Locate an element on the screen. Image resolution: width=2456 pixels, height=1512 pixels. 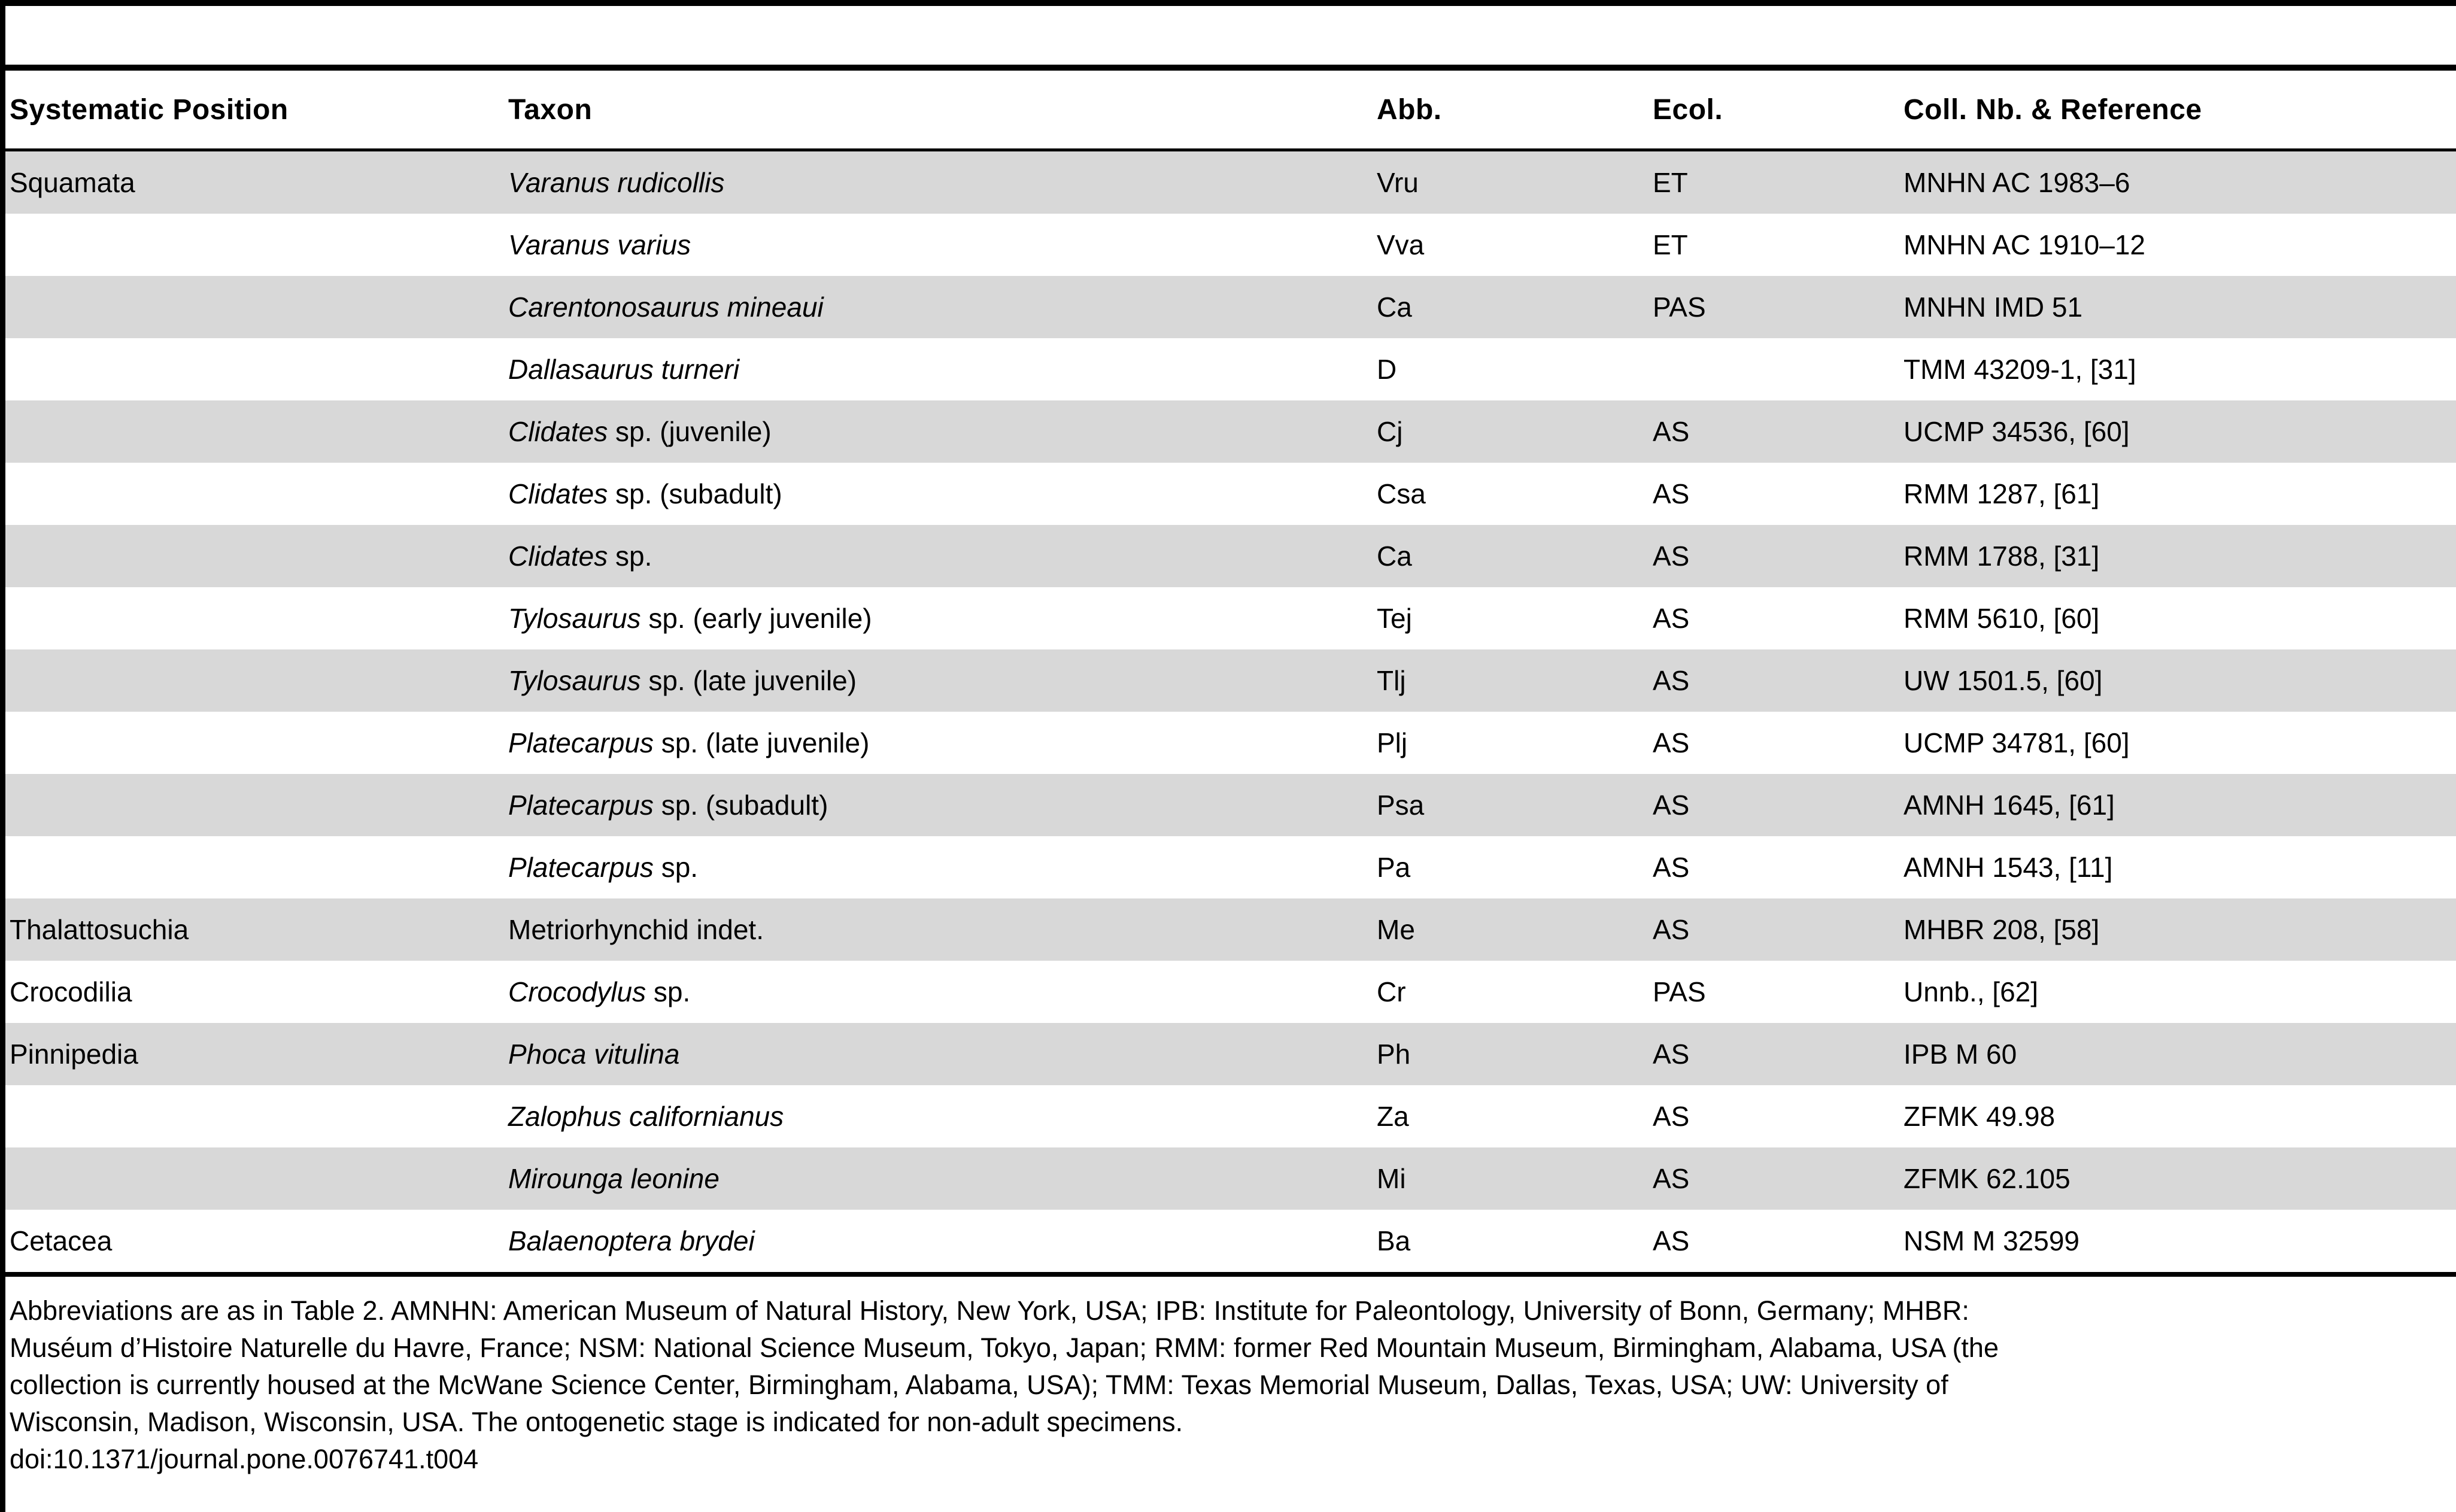
cell-abb: Psa is located at coordinates (1401, 805).